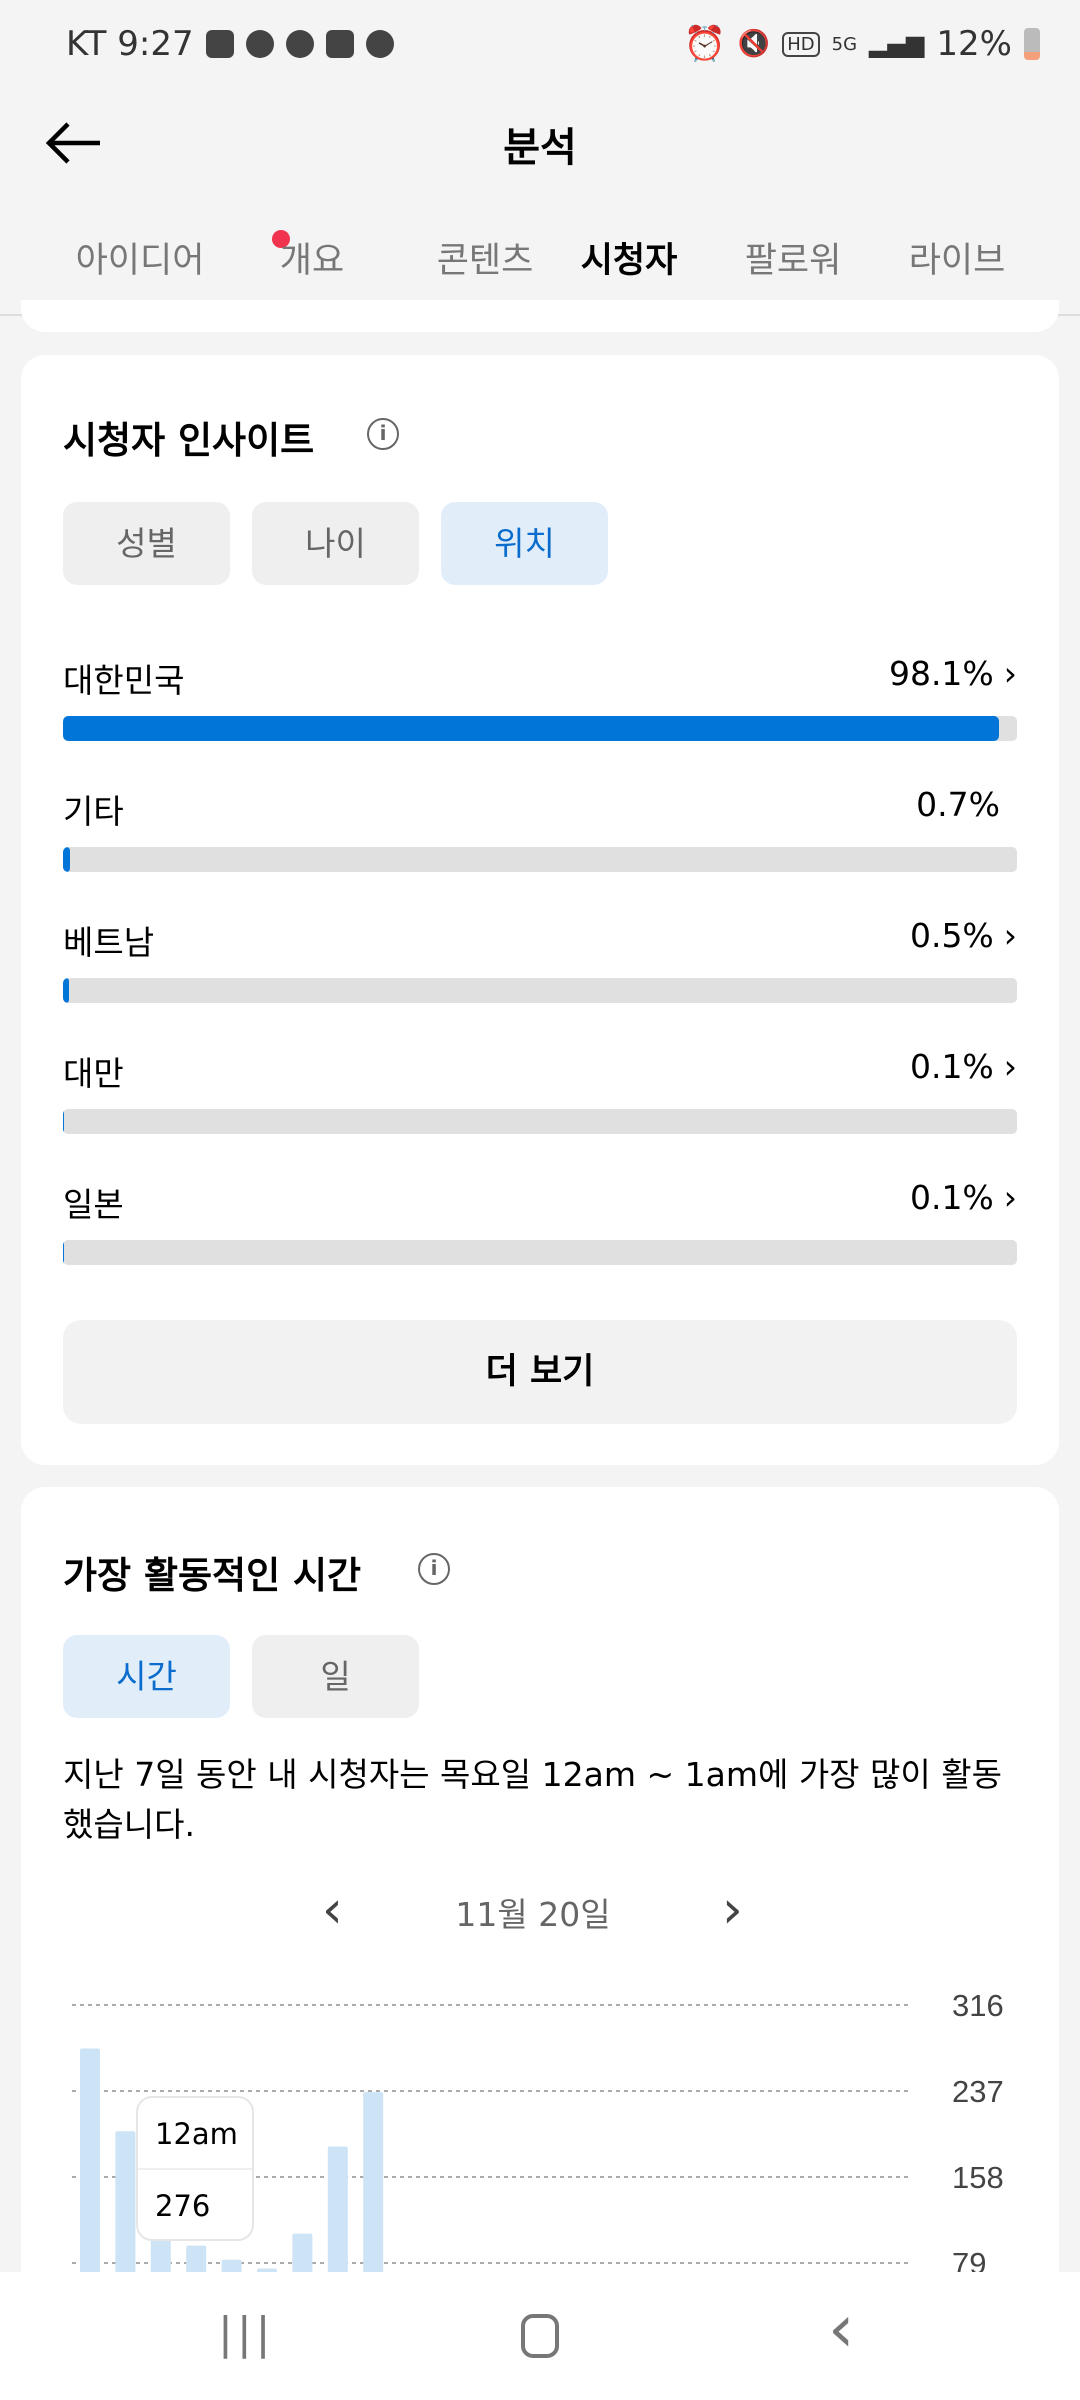 The image size is (1080, 2400). Describe the element at coordinates (844, 44) in the screenshot. I see `5g-icon: 5G` at that location.